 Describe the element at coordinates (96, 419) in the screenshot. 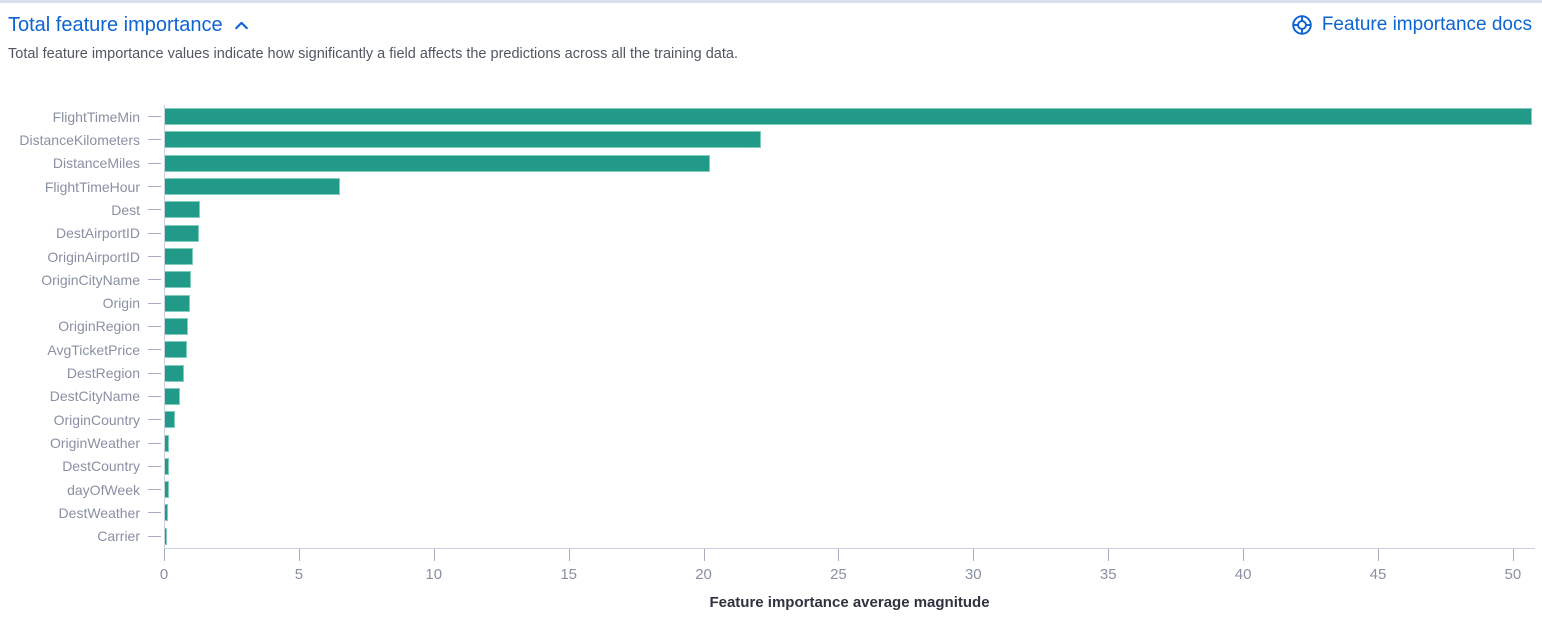

I see `y-axis-label: OriginCountry` at that location.